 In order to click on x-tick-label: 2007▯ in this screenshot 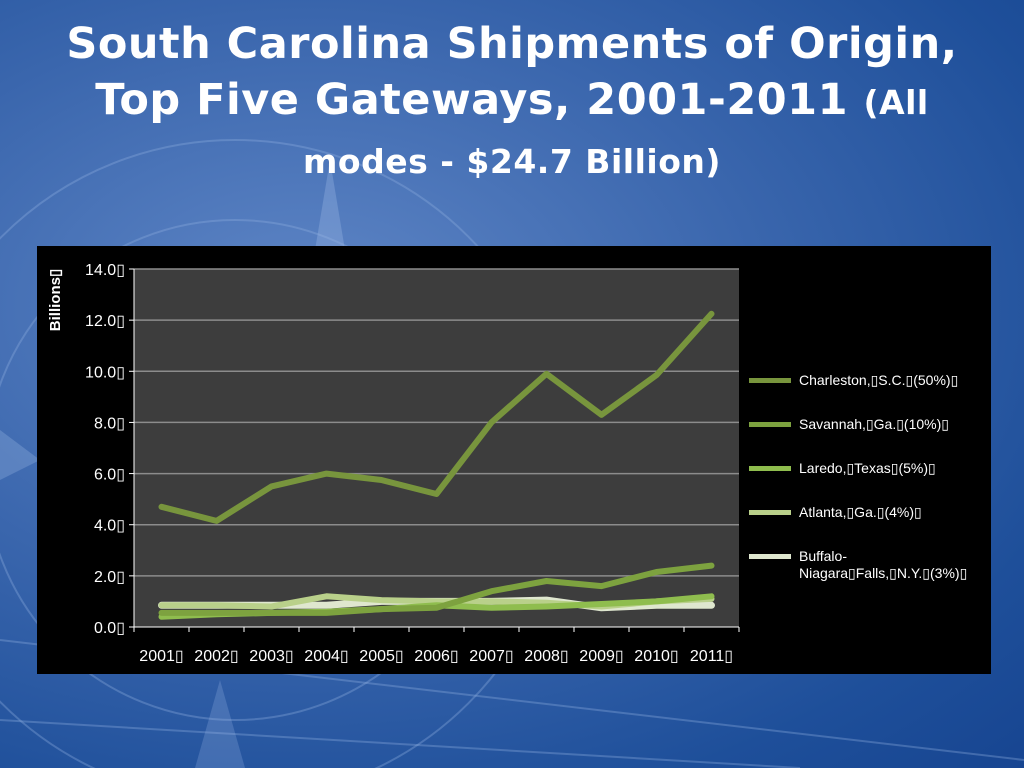, I will do `click(491, 656)`.